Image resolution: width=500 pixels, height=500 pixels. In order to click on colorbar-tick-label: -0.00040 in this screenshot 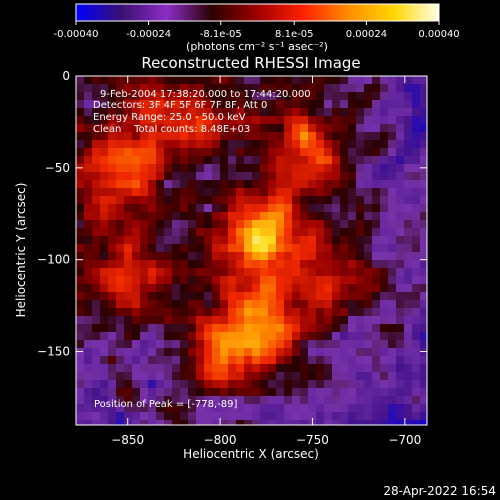, I will do `click(76, 34)`.